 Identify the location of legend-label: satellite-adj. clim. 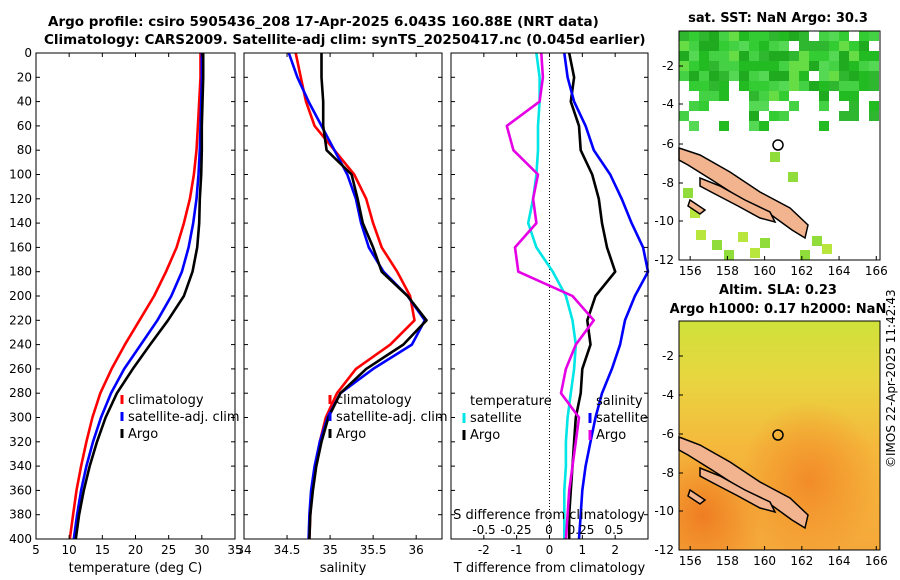
(392, 417).